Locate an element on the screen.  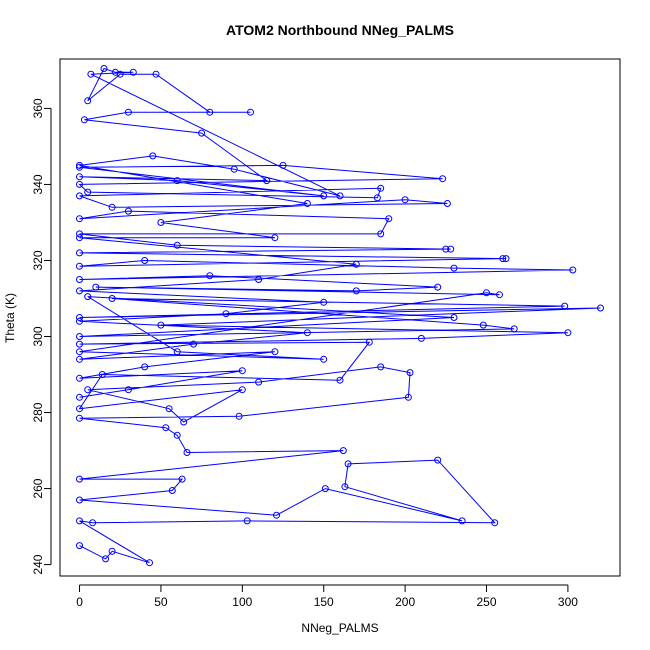
x-tick-label: 200 is located at coordinates (405, 602).